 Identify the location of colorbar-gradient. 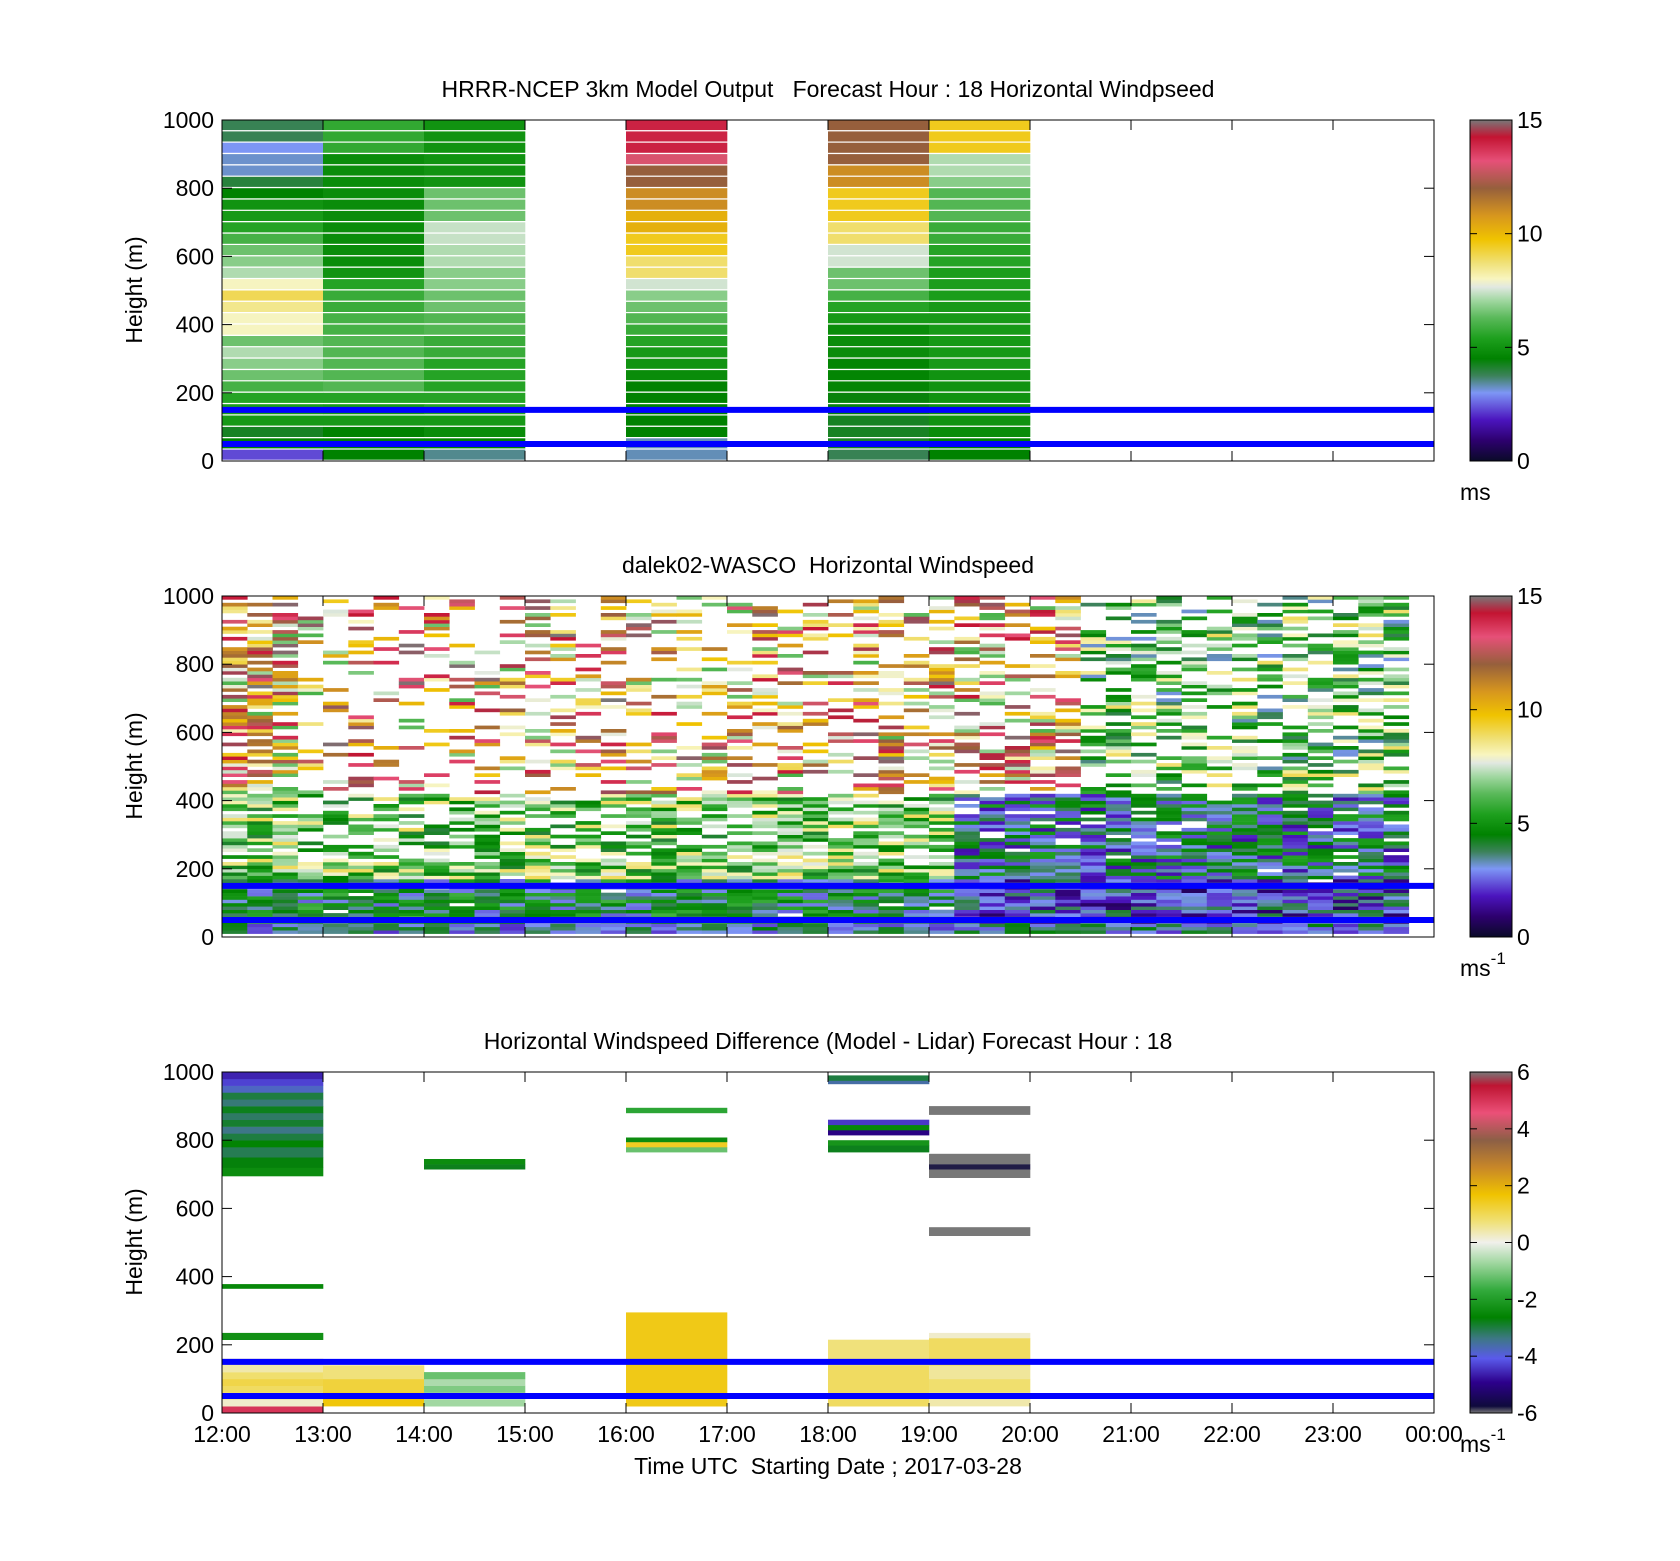
(1491, 290).